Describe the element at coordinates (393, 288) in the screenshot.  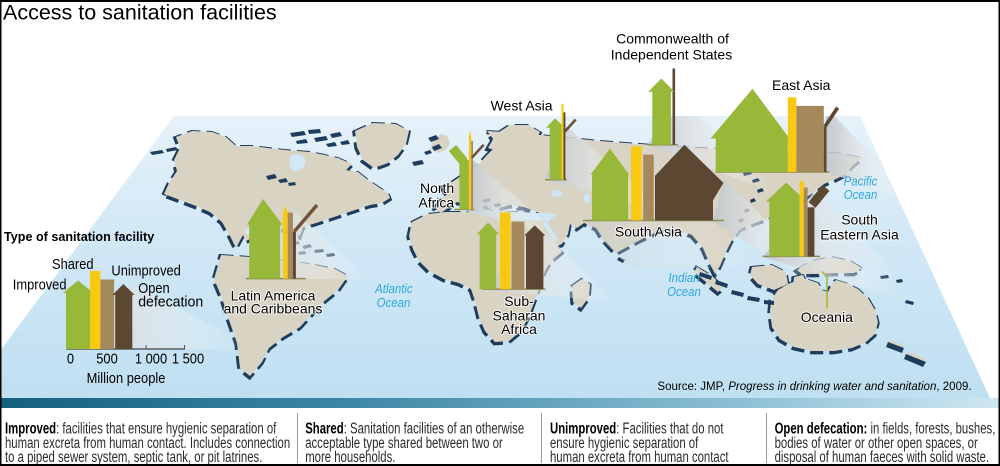
I see `svg-text: Atlantic` at that location.